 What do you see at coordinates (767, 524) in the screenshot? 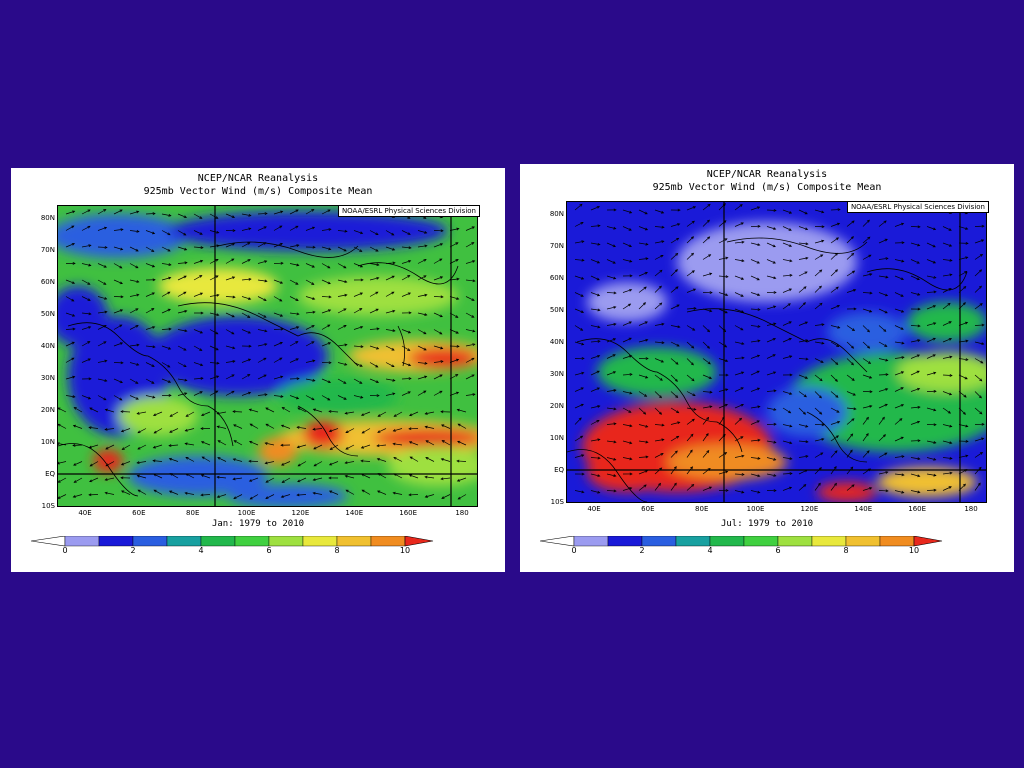
I see `period-label: Jul: 1979 to 2010` at bounding box center [767, 524].